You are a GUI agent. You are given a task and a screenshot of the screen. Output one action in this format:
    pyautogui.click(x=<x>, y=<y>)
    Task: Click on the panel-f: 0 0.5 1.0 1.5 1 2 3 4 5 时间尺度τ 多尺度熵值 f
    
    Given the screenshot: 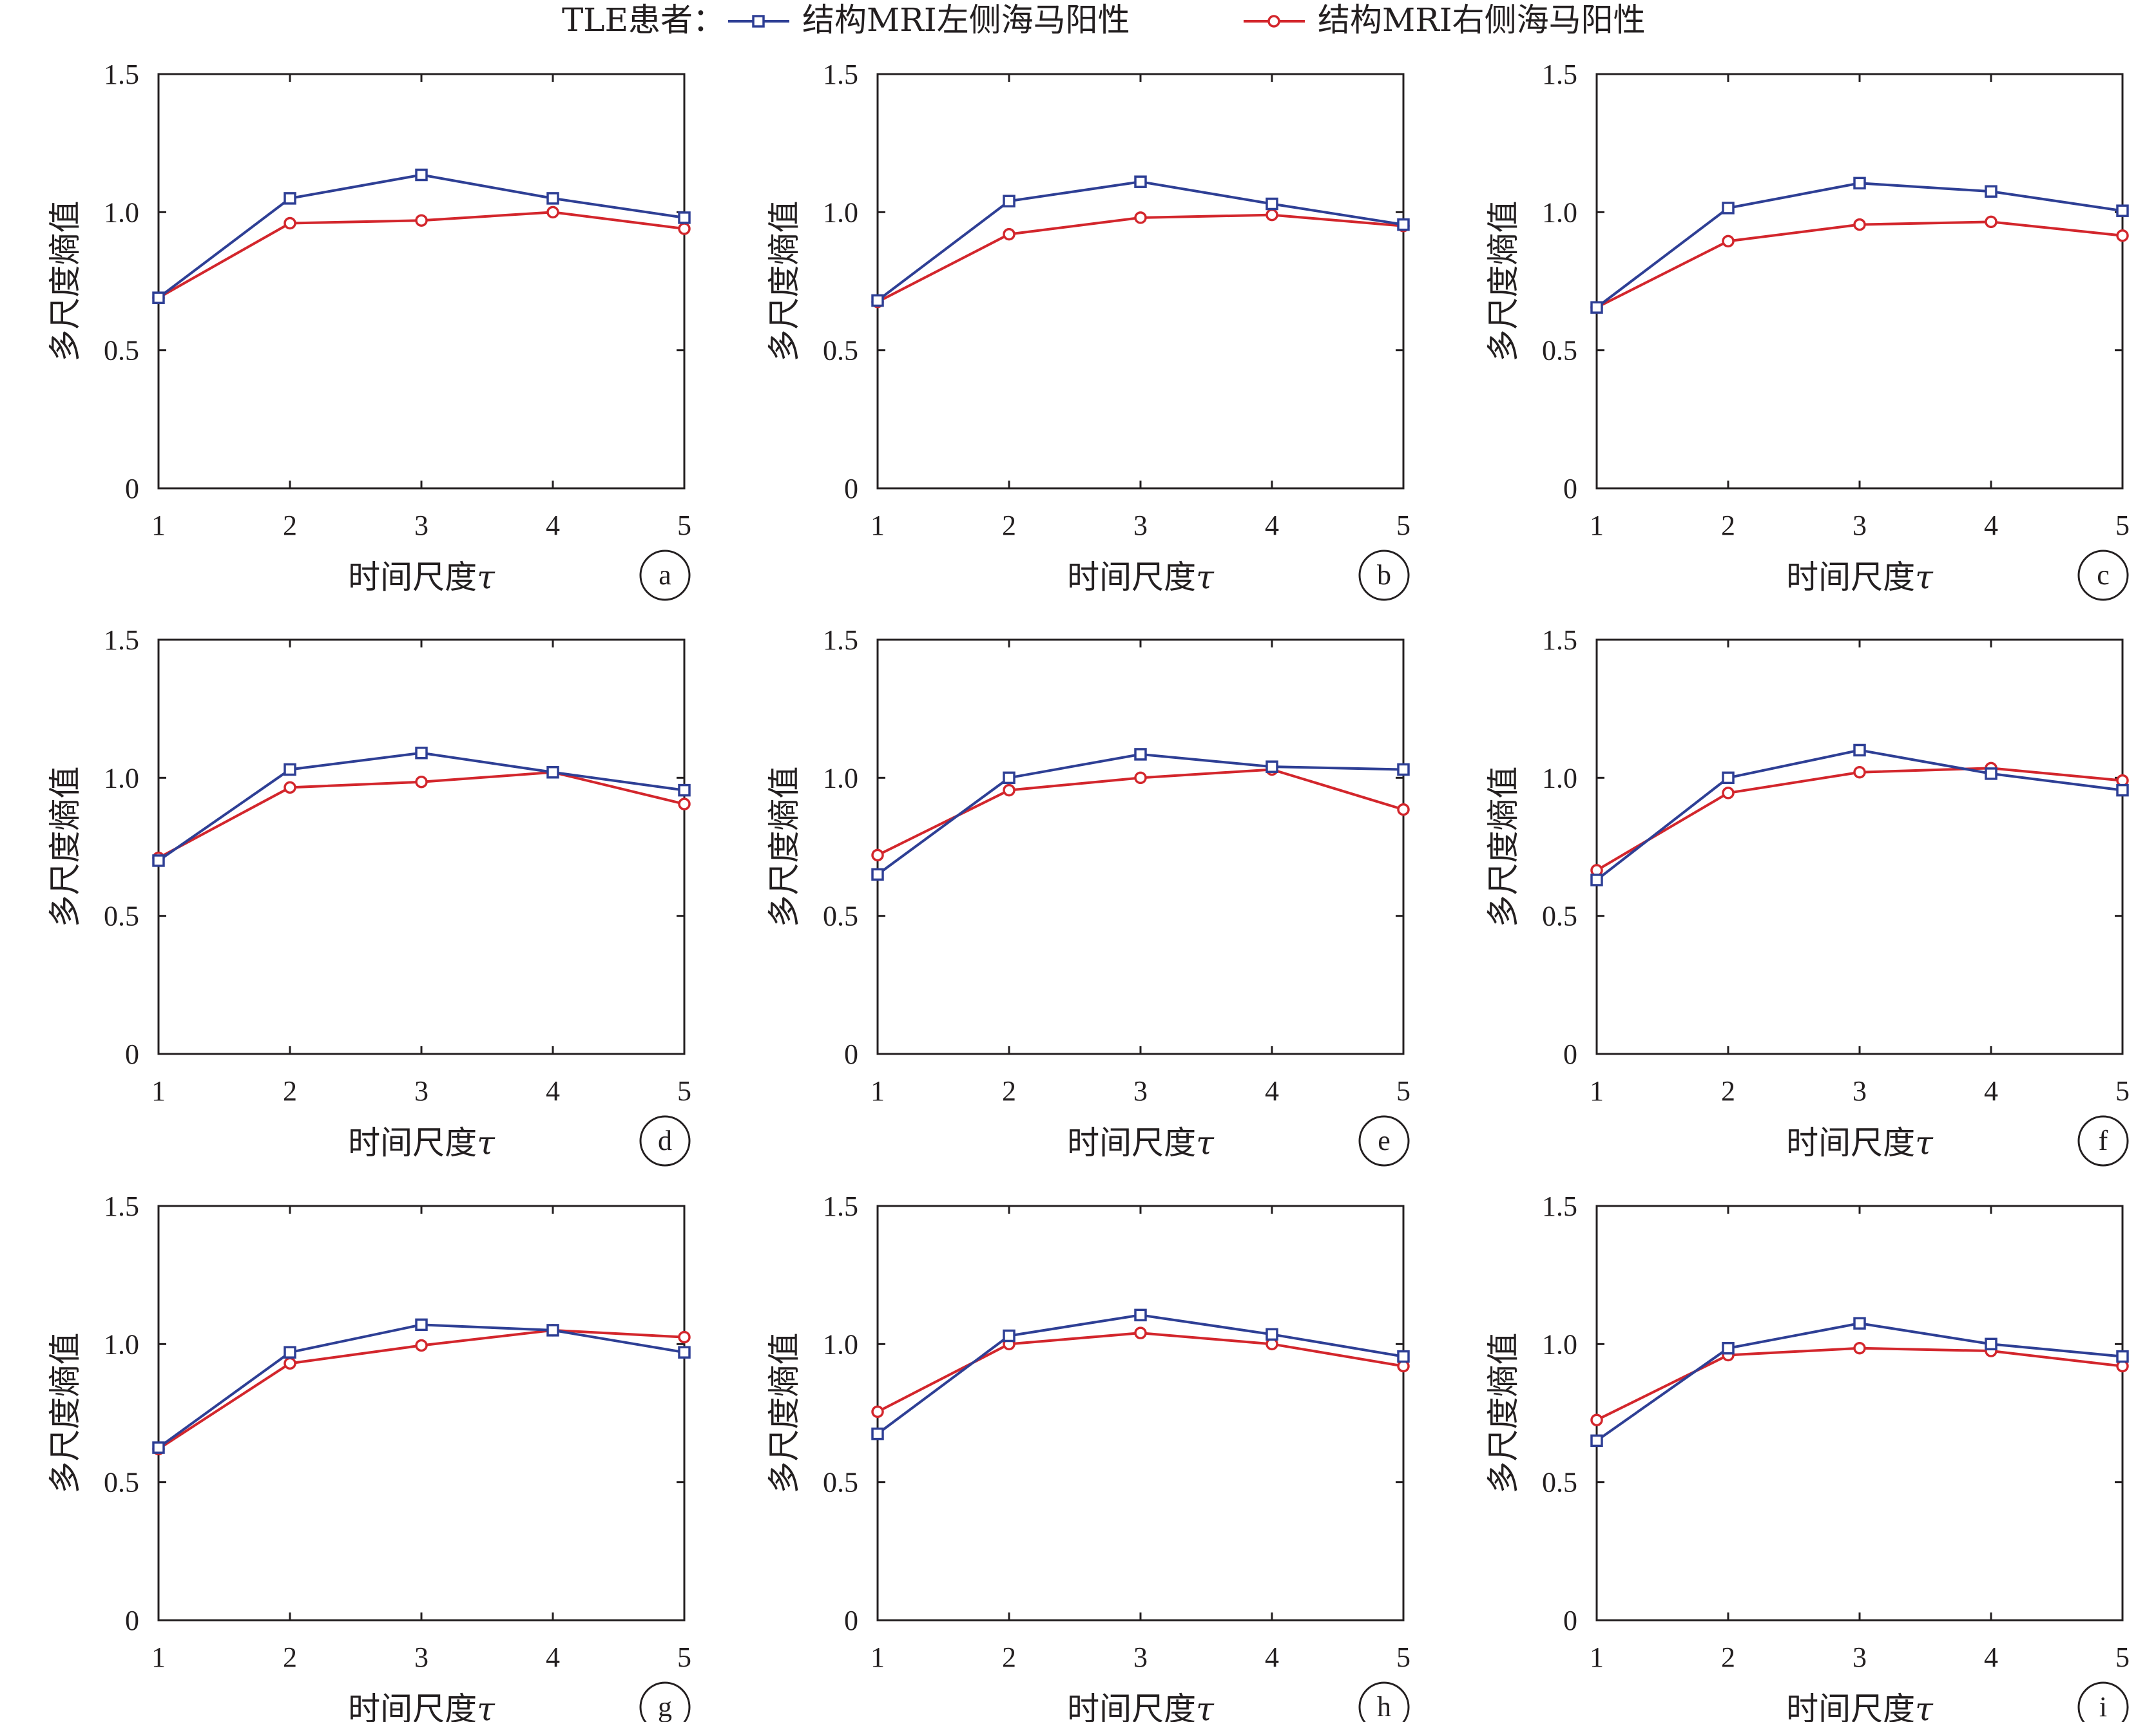 What is the action you would take?
    pyautogui.click(x=1807, y=895)
    